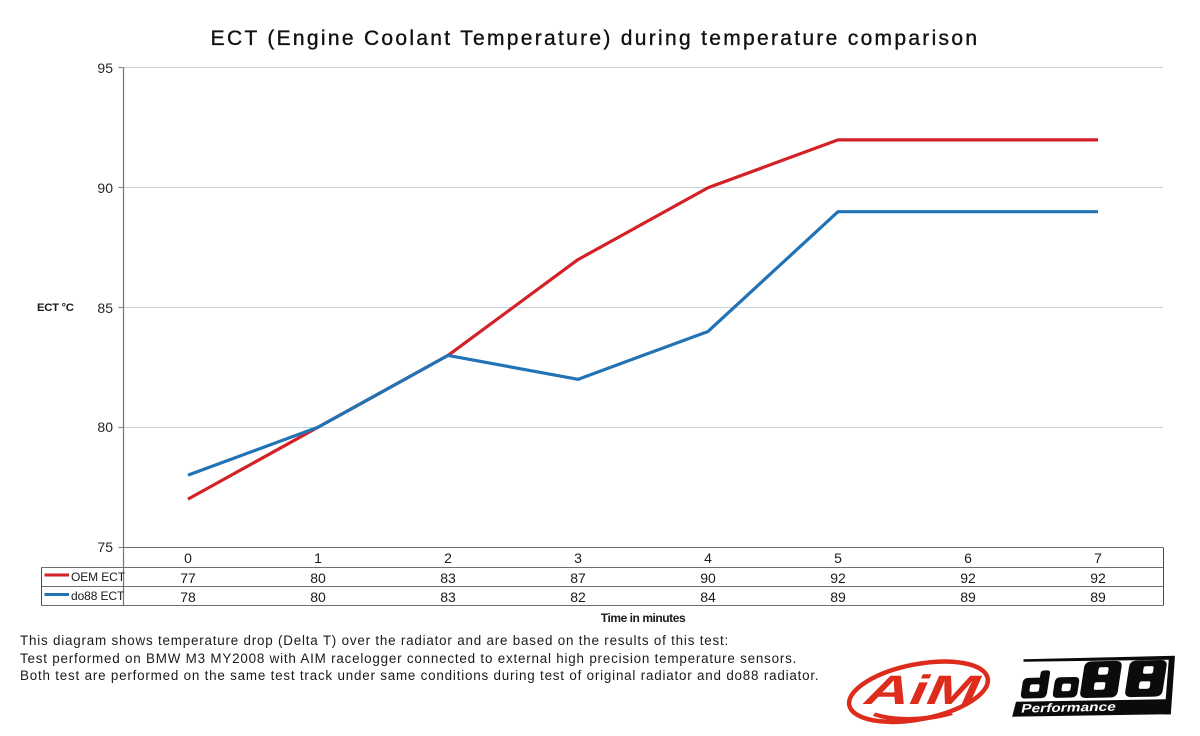 Image resolution: width=1200 pixels, height=736 pixels. I want to click on svg-text: Performance, so click(1069, 707).